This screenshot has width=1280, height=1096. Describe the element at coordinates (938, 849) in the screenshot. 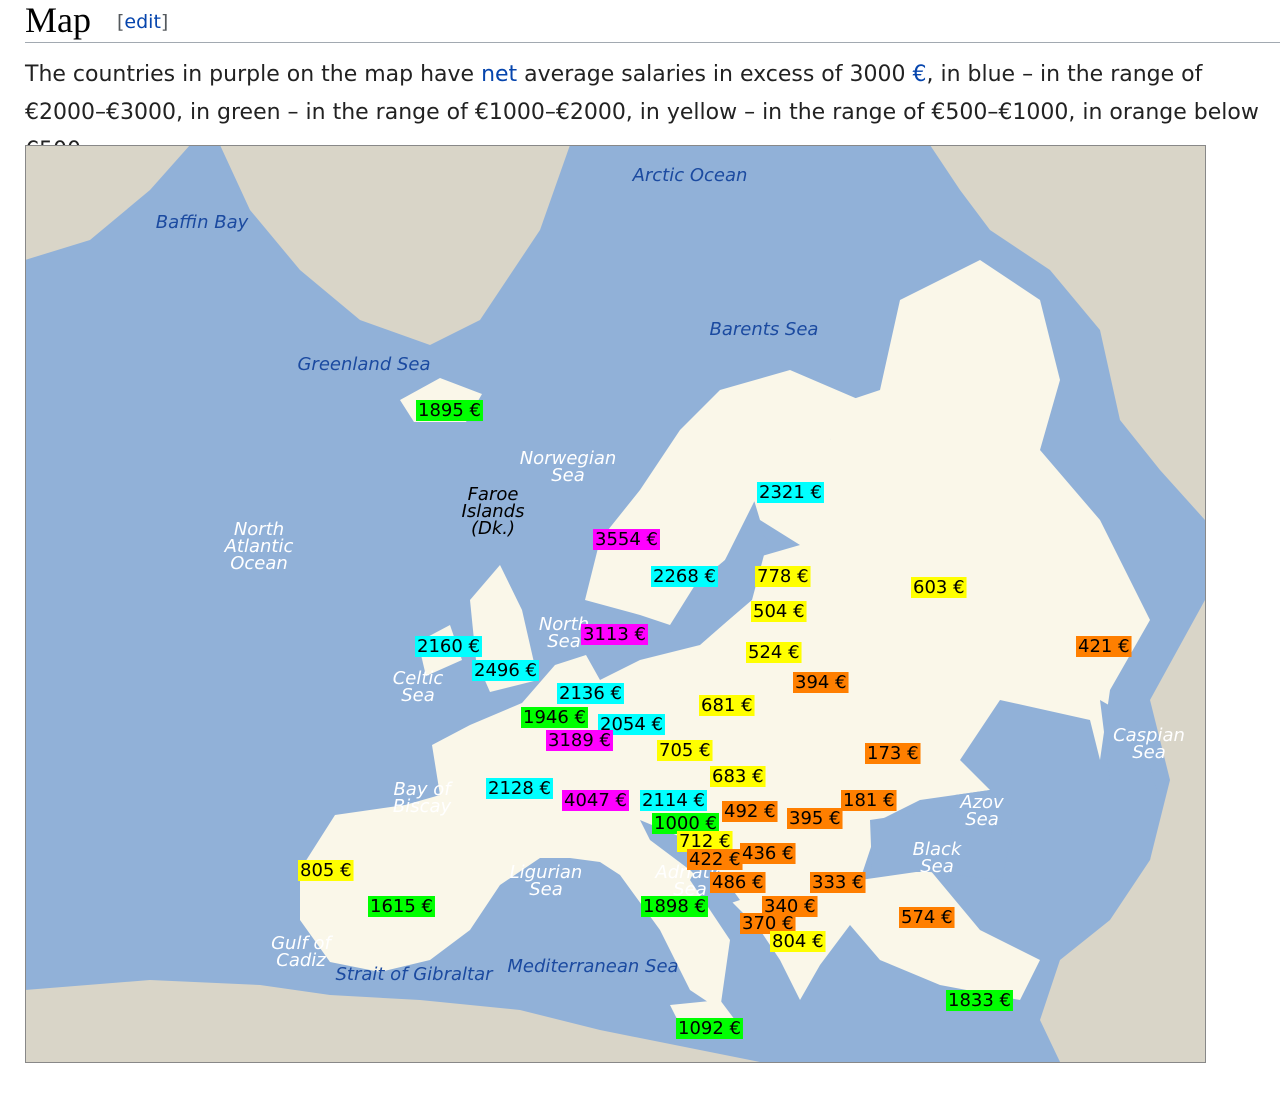

I see `sea-label: Black` at that location.